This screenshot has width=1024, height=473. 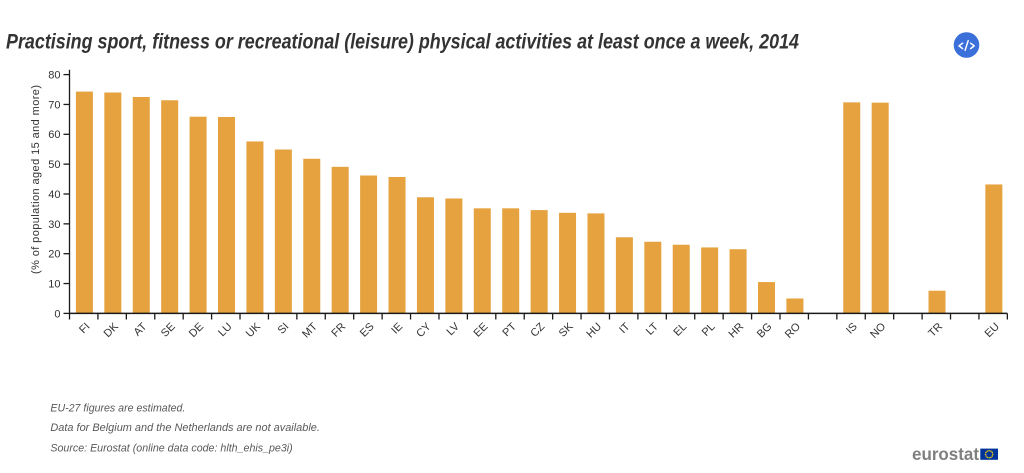 I want to click on svg-text: 40, so click(x=54, y=195).